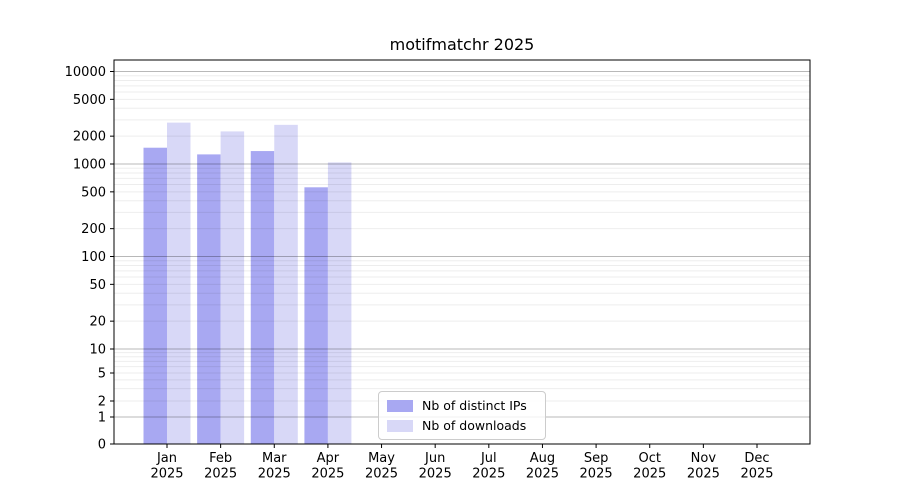 Image resolution: width=900 pixels, height=500 pixels. What do you see at coordinates (232, 288) in the screenshot?
I see `bar-feb-series1` at bounding box center [232, 288].